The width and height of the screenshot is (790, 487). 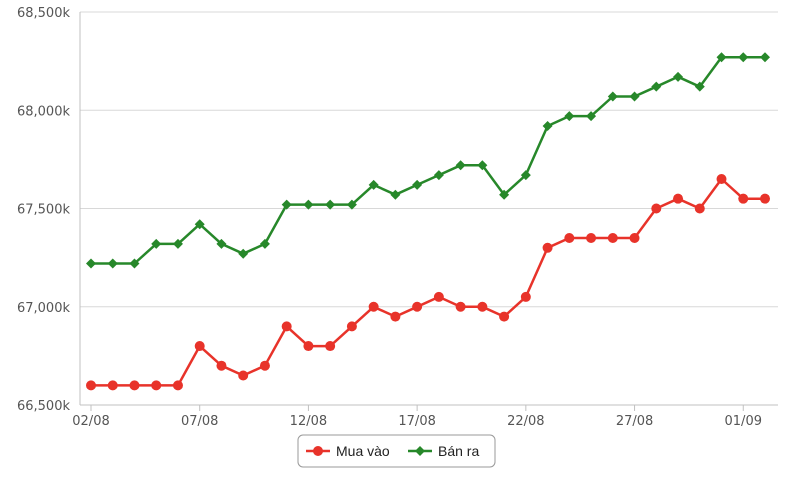 What do you see at coordinates (743, 421) in the screenshot?
I see `x-tick-label: 01/09` at bounding box center [743, 421].